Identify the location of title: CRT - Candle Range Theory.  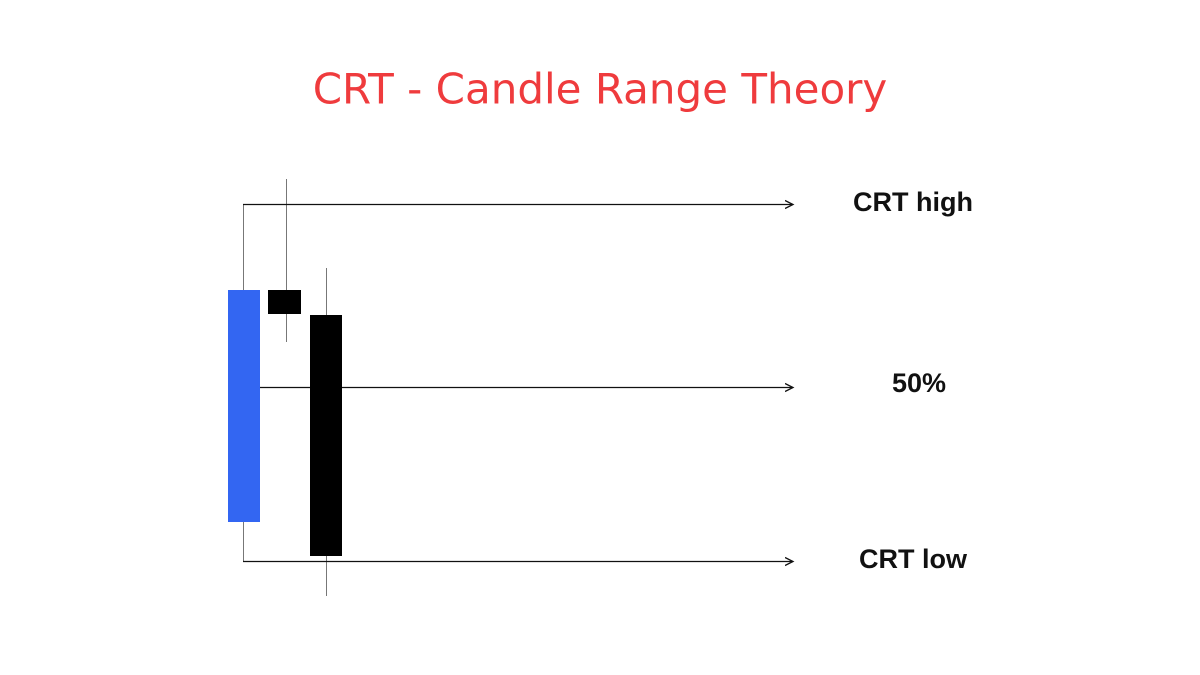
(600, 89).